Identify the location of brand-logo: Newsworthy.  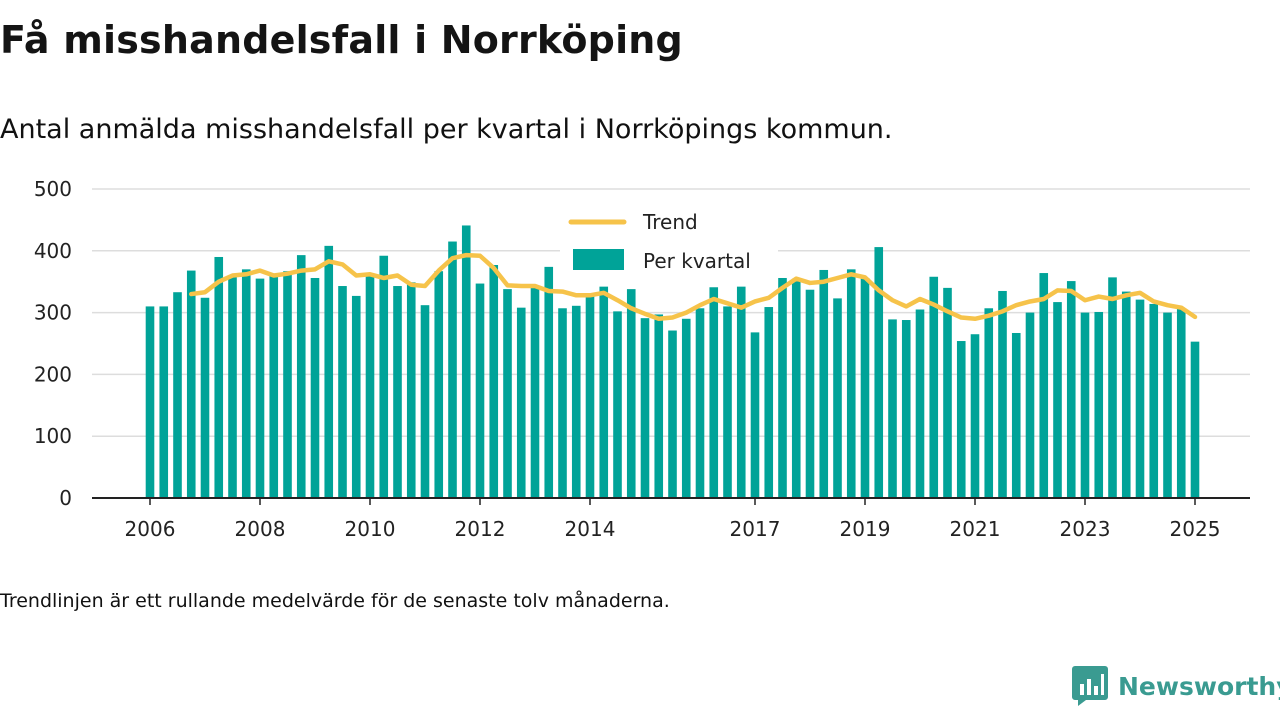
(1176, 686).